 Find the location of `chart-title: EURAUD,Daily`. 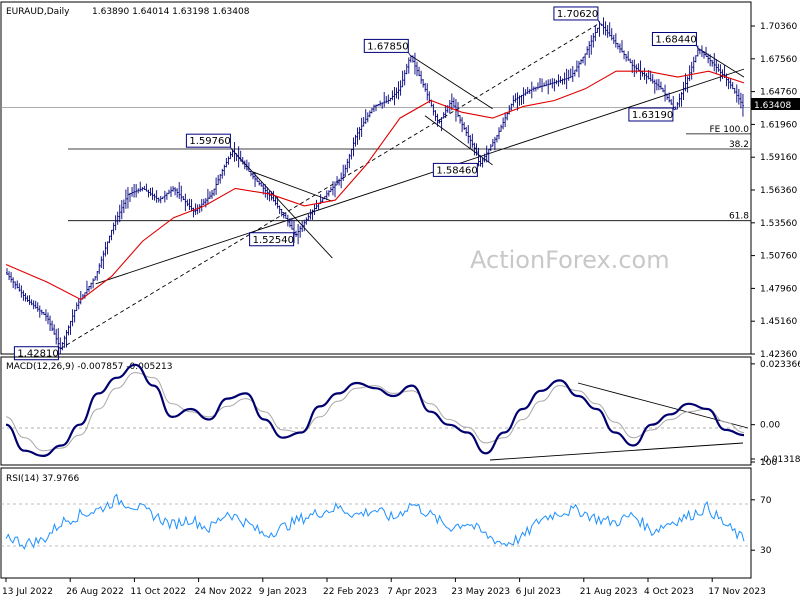

chart-title: EURAUD,Daily is located at coordinates (38, 12).